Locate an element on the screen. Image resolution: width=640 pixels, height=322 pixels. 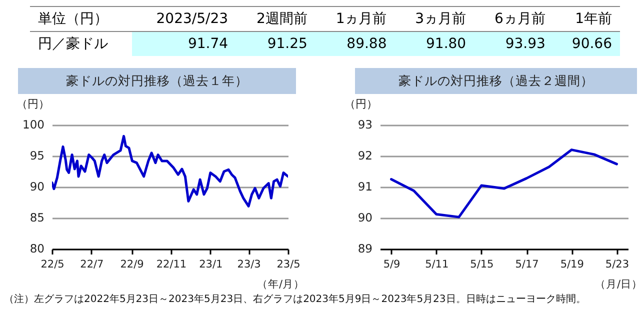
x-tick-label: 5/17 is located at coordinates (527, 264).